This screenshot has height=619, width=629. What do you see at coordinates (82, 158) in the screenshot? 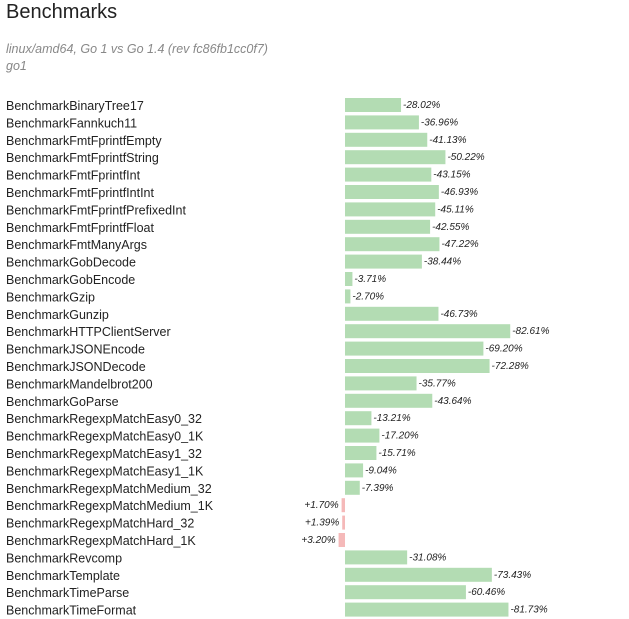
I see `benchmark-name: BenchmarkFmtFprintfString` at bounding box center [82, 158].